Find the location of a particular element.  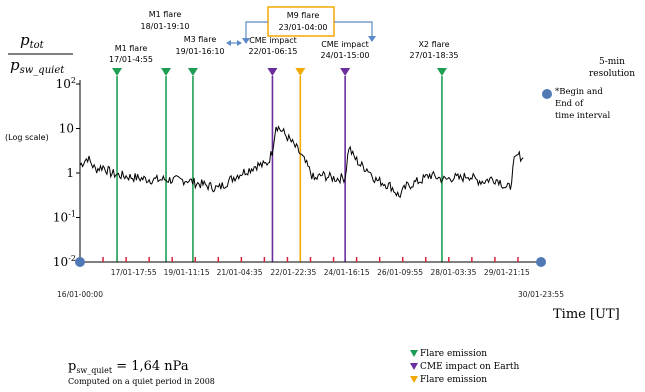

y-label-denominator: psw_quiet is located at coordinates (37, 66).